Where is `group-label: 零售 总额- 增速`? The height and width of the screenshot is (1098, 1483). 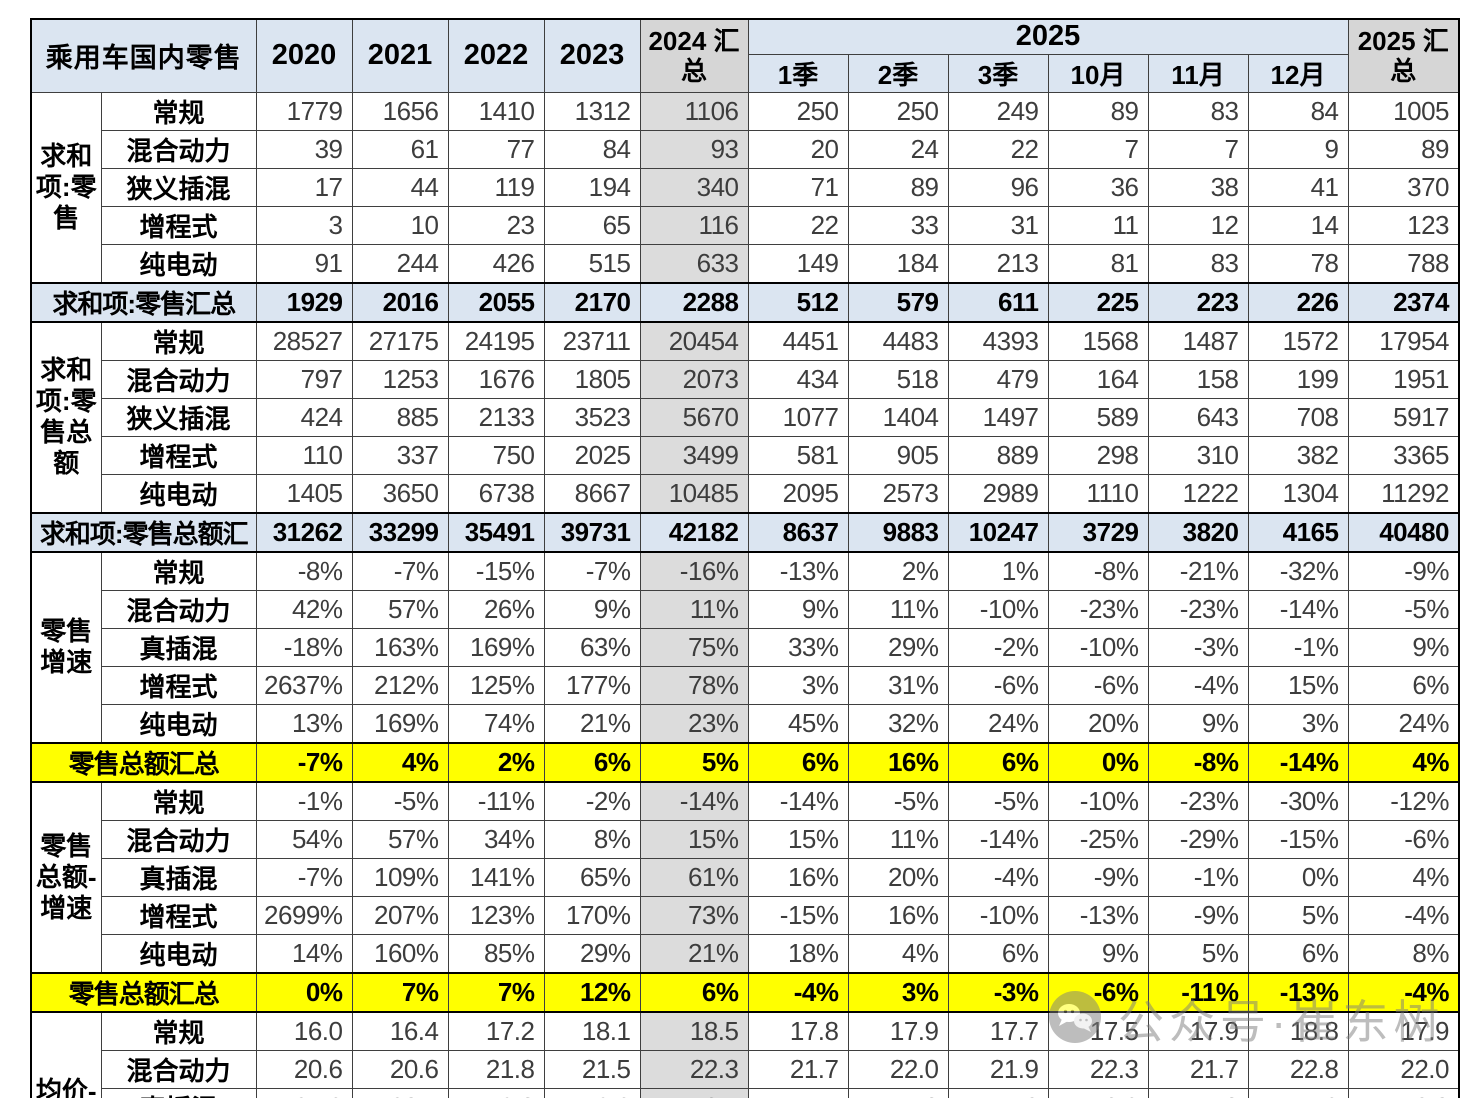 group-label: 零售 总额- 增速 is located at coordinates (66, 877).